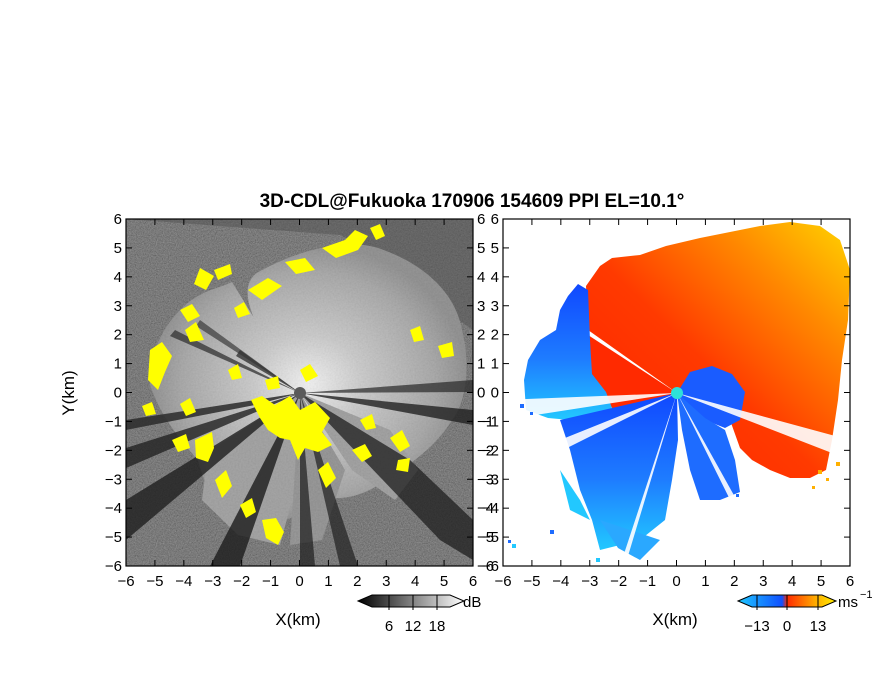 This screenshot has width=880, height=685. I want to click on colorbar-tick-label: 13, so click(818, 626).